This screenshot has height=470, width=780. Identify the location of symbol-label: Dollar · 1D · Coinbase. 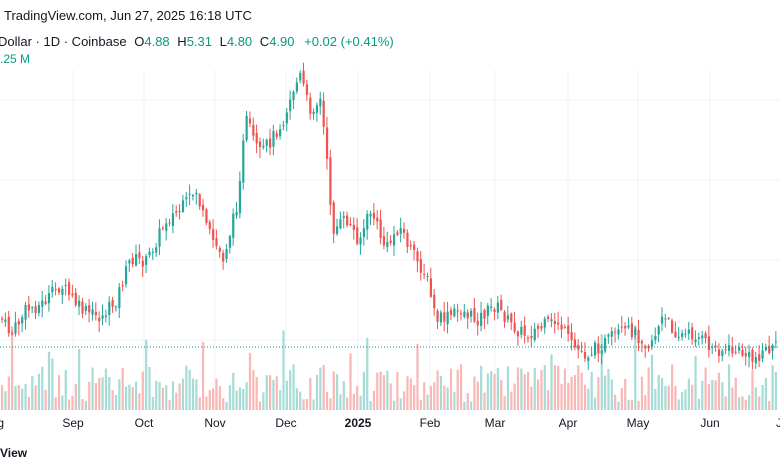
(63, 41).